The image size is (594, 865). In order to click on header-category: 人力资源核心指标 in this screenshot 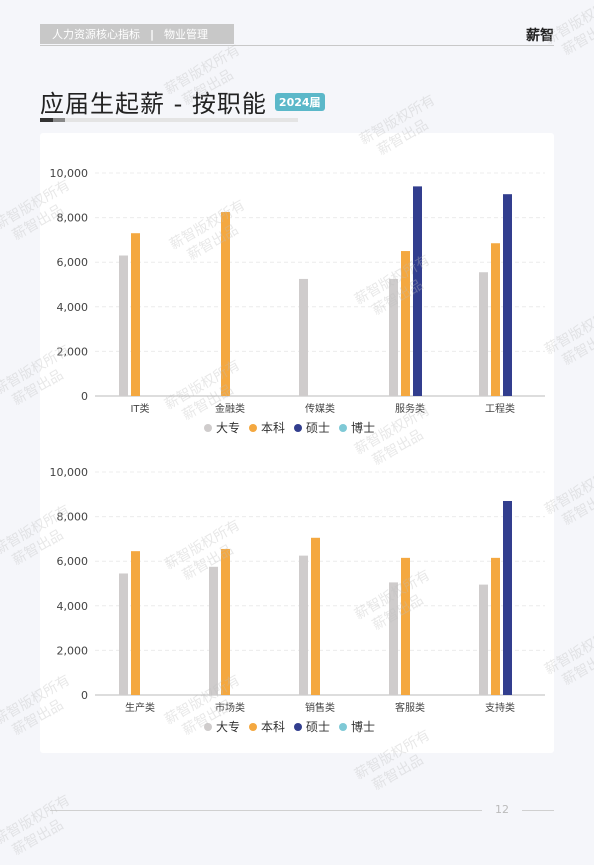, I will do `click(96, 34)`.